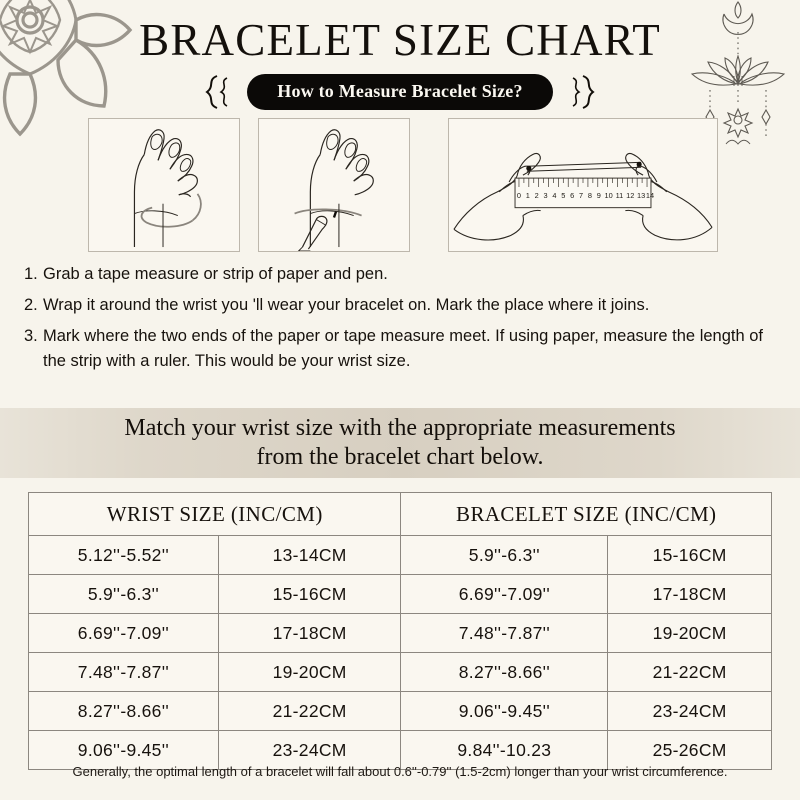  What do you see at coordinates (309, 672) in the screenshot?
I see `cell-wrist-cm: 19-20CM` at bounding box center [309, 672].